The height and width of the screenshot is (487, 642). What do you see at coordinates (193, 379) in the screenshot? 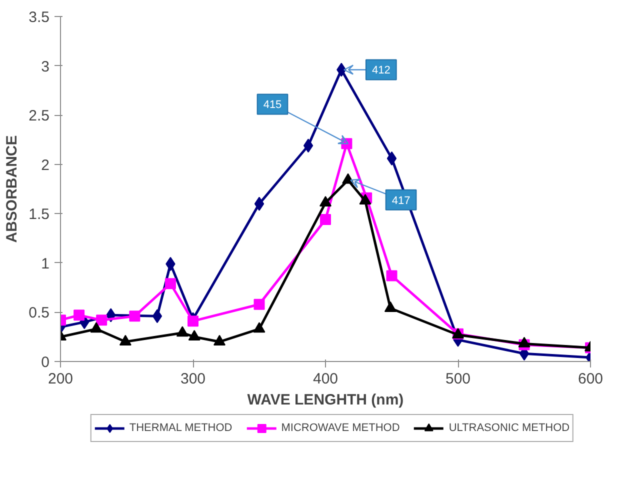
I see `x-tick-label: 300` at bounding box center [193, 379].